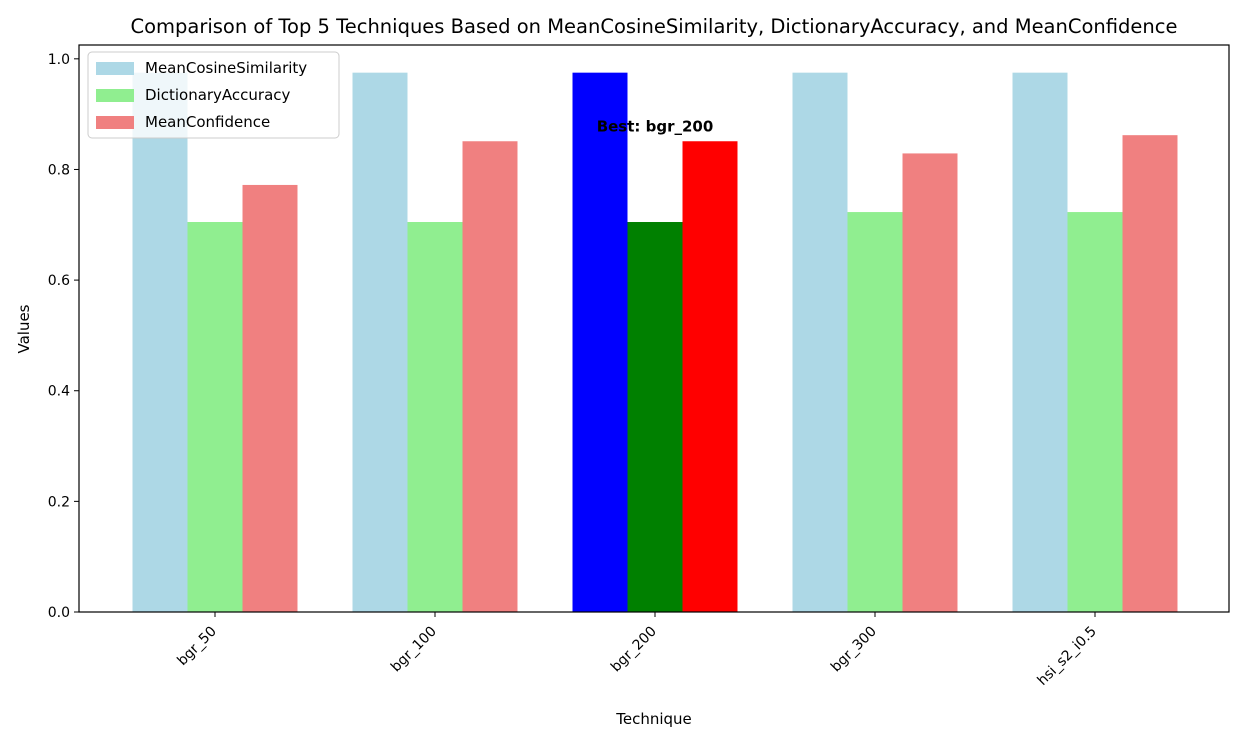 The width and height of the screenshot is (1242, 741). What do you see at coordinates (1066, 656) in the screenshot?
I see `x-tick-label: hsi_s2_i0.5` at bounding box center [1066, 656].